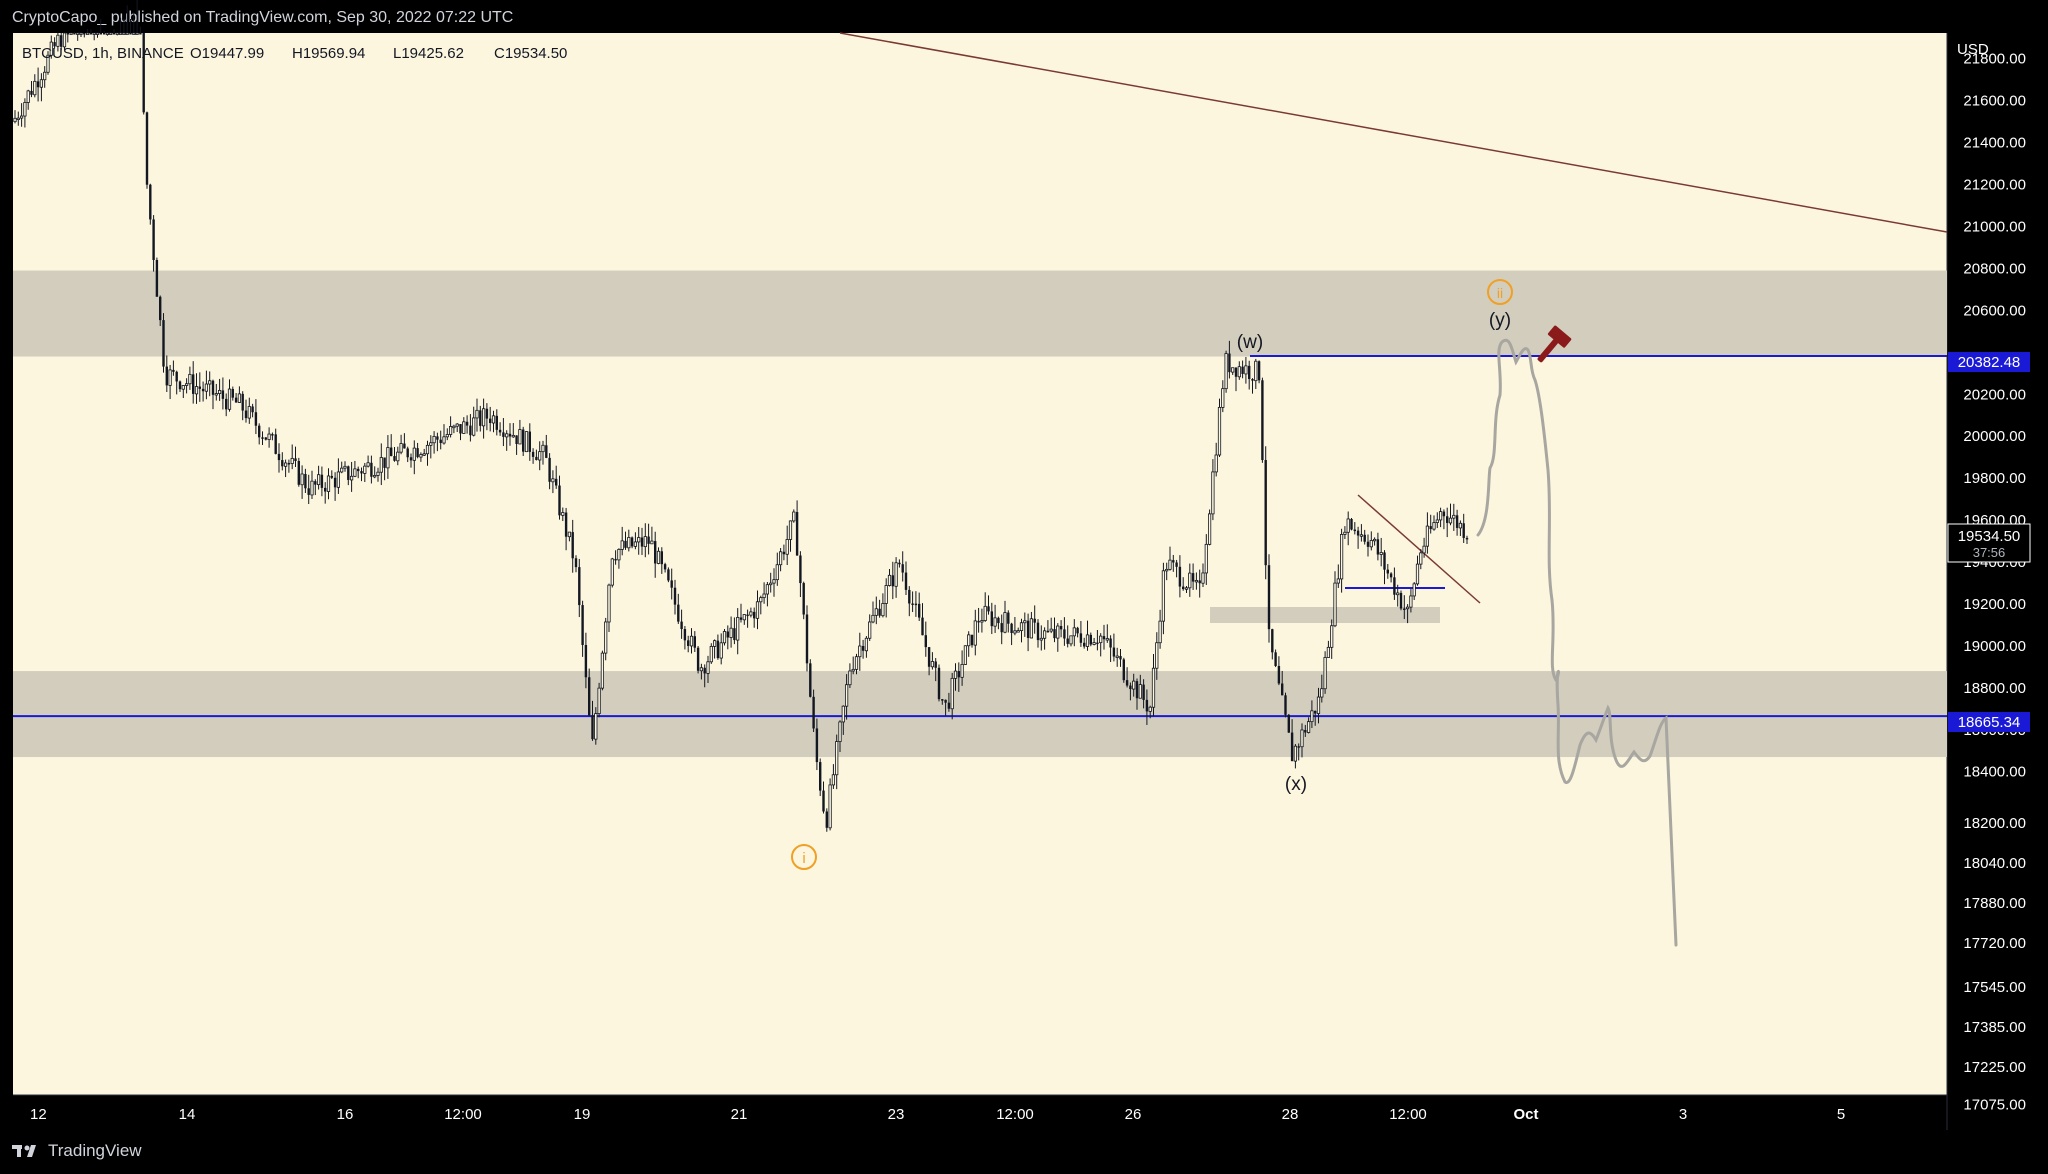 The width and height of the screenshot is (2048, 1174). What do you see at coordinates (1994, 394) in the screenshot?
I see `price-tick-label: 20200.00` at bounding box center [1994, 394].